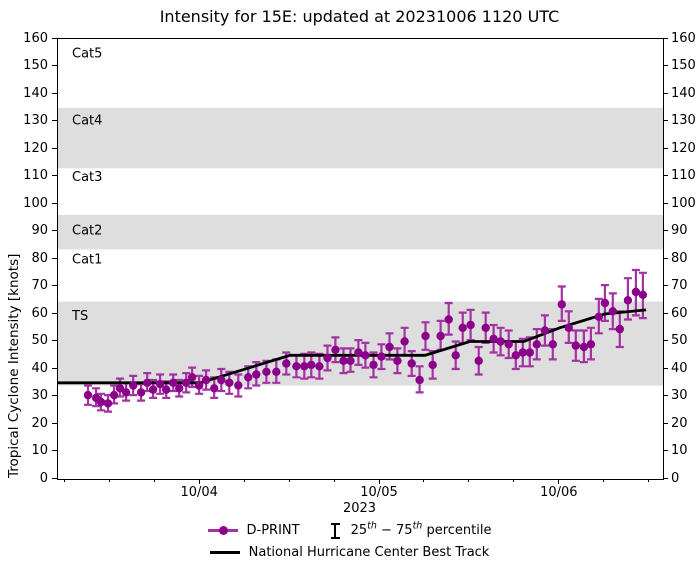 Image resolution: width=699 pixels, height=571 pixels. What do you see at coordinates (679, 230) in the screenshot?
I see `y-tick-label-right: 90` at bounding box center [679, 230].